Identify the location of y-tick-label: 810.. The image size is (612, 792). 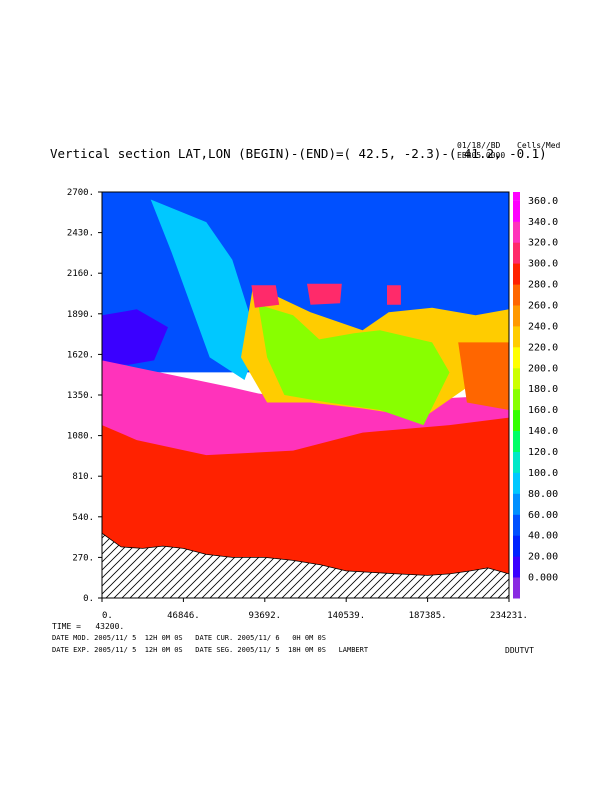
(83, 477).